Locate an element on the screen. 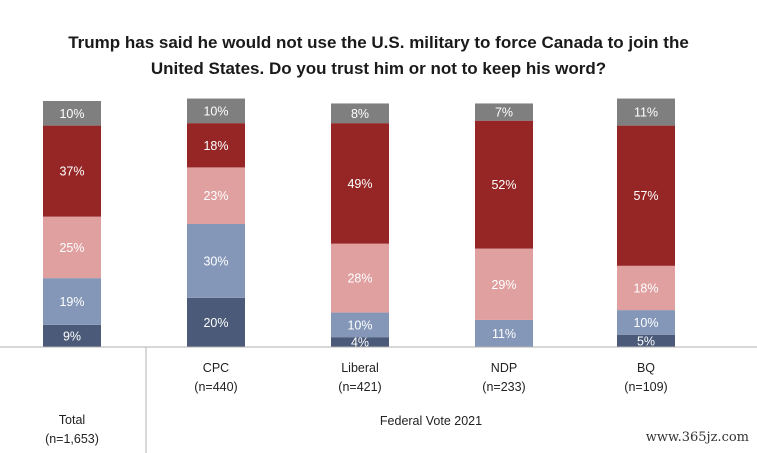 The height and width of the screenshot is (453, 757). data-label-ndp-dont-know: 7% is located at coordinates (504, 113).